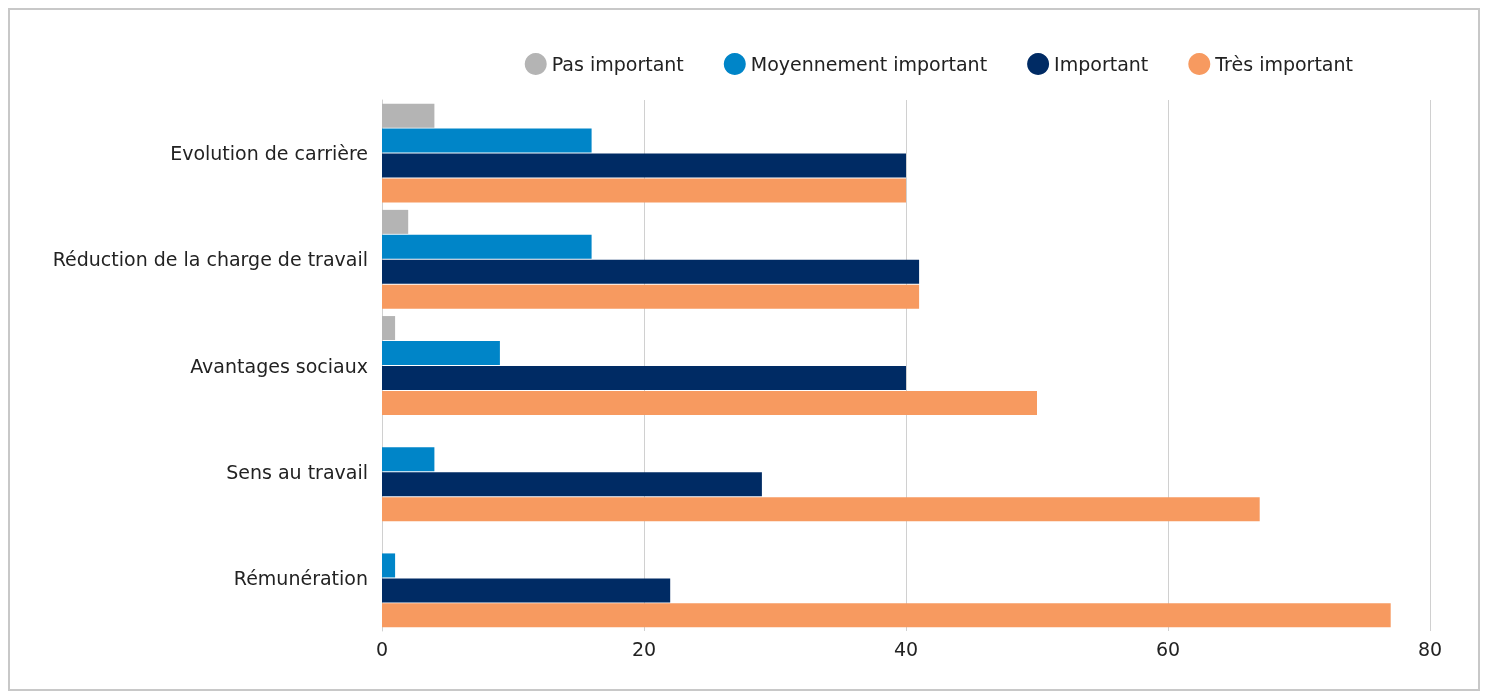 The height and width of the screenshot is (699, 1488). Describe the element at coordinates (279, 365) in the screenshot. I see `y-tick-label: Avantages sociaux` at that location.